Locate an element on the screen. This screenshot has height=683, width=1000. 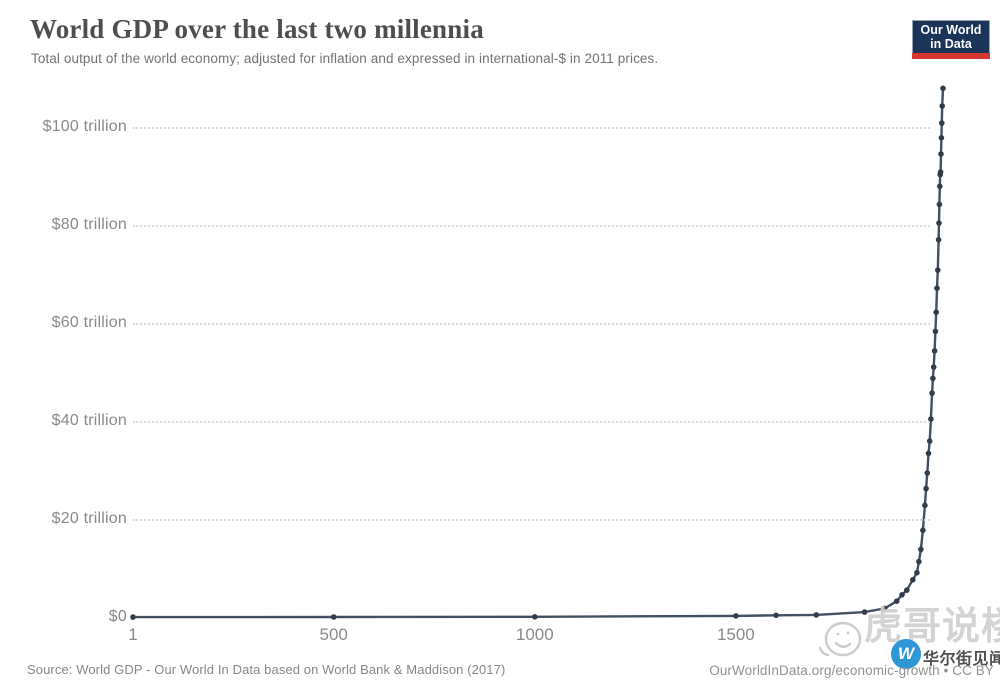
wallstreetcn-w-icon: W is located at coordinates (906, 654).